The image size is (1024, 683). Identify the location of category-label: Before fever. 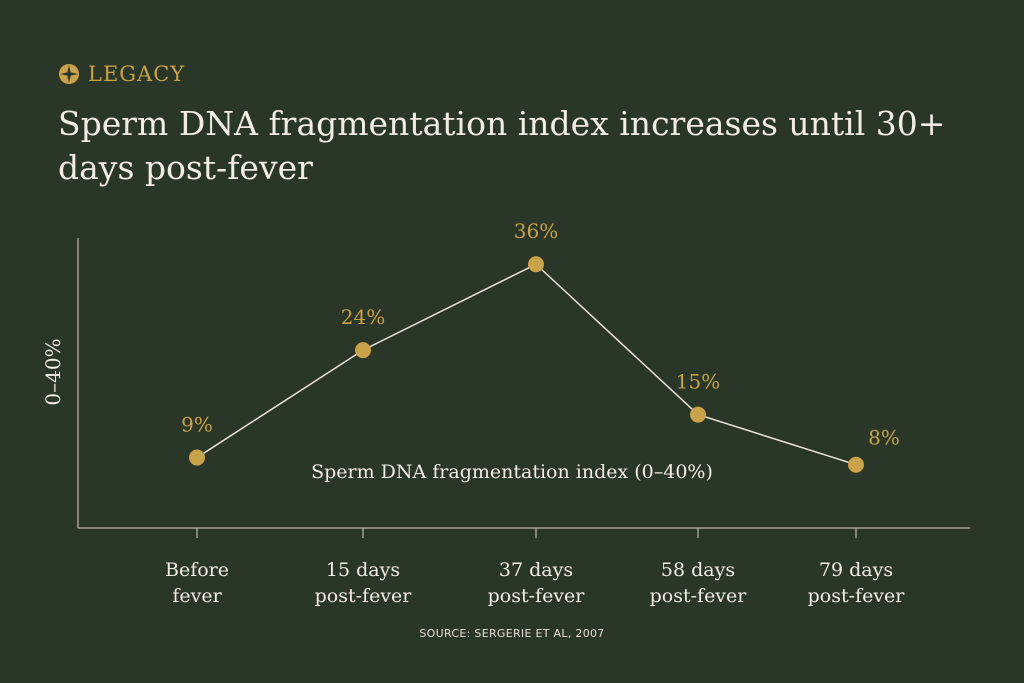
(197, 583).